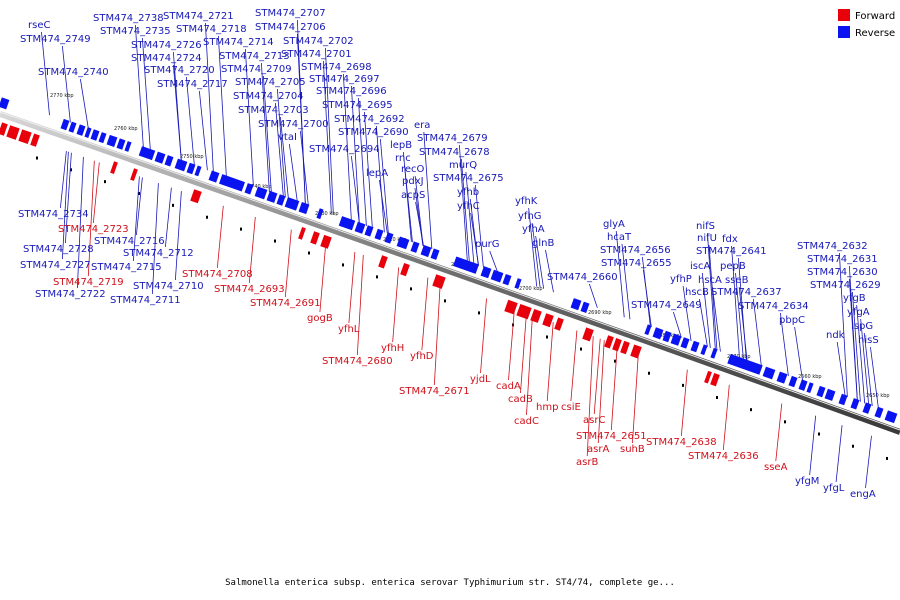 The width and height of the screenshot is (900, 600). Describe the element at coordinates (697, 292) in the screenshot. I see `gene-label: hscB` at that location.